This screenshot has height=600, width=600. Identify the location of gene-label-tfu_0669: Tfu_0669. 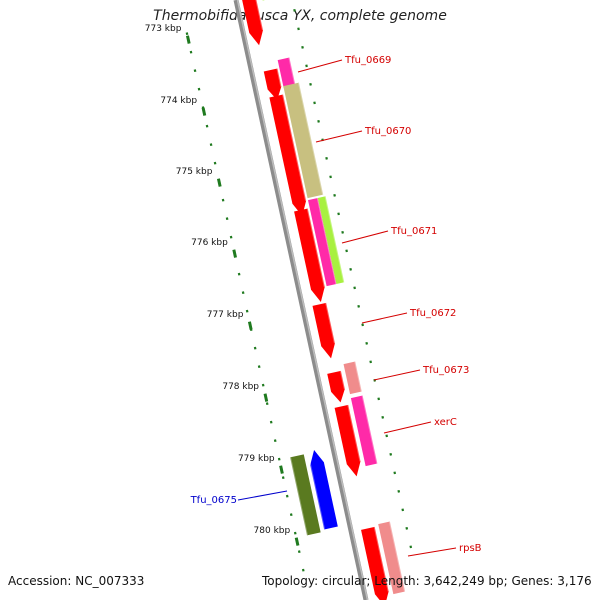
(367, 60).